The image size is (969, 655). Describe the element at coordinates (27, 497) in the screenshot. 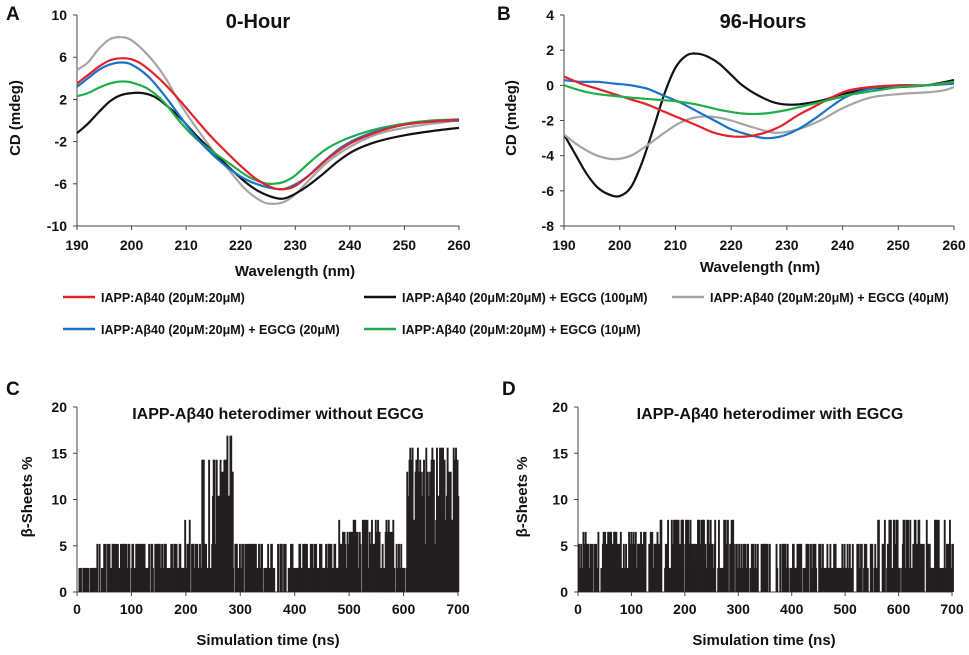

I see `panel-c-ylabel: β-Sheets %` at that location.